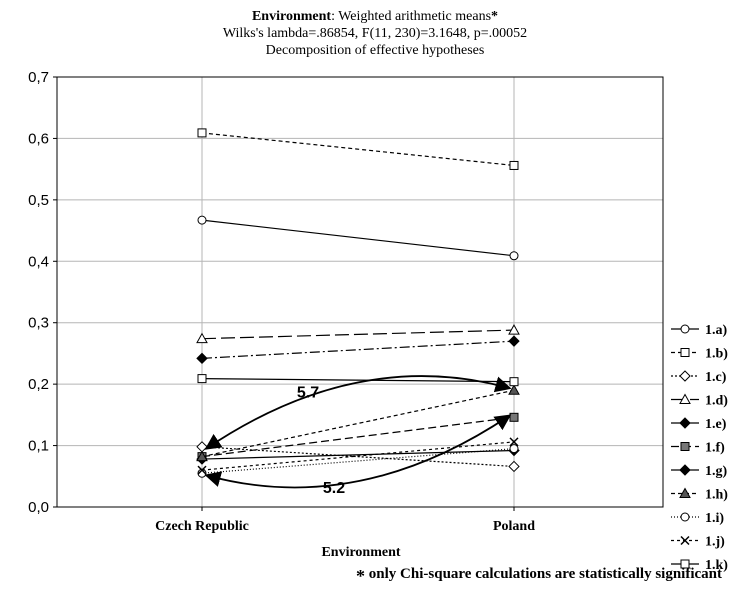 The width and height of the screenshot is (750, 594). What do you see at coordinates (411, 16) in the screenshot?
I see `chart-title-rest: : Weighted arithmetic means` at bounding box center [411, 16].